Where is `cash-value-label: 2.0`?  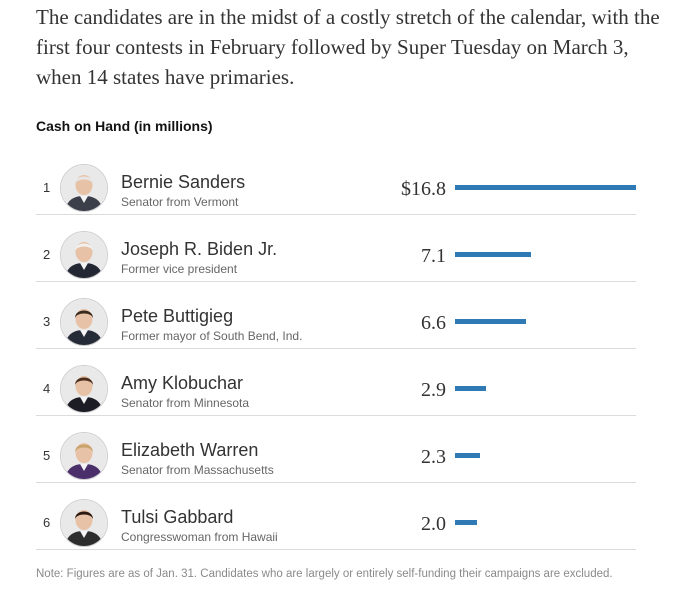
cash-value-label: 2.0 is located at coordinates (433, 524).